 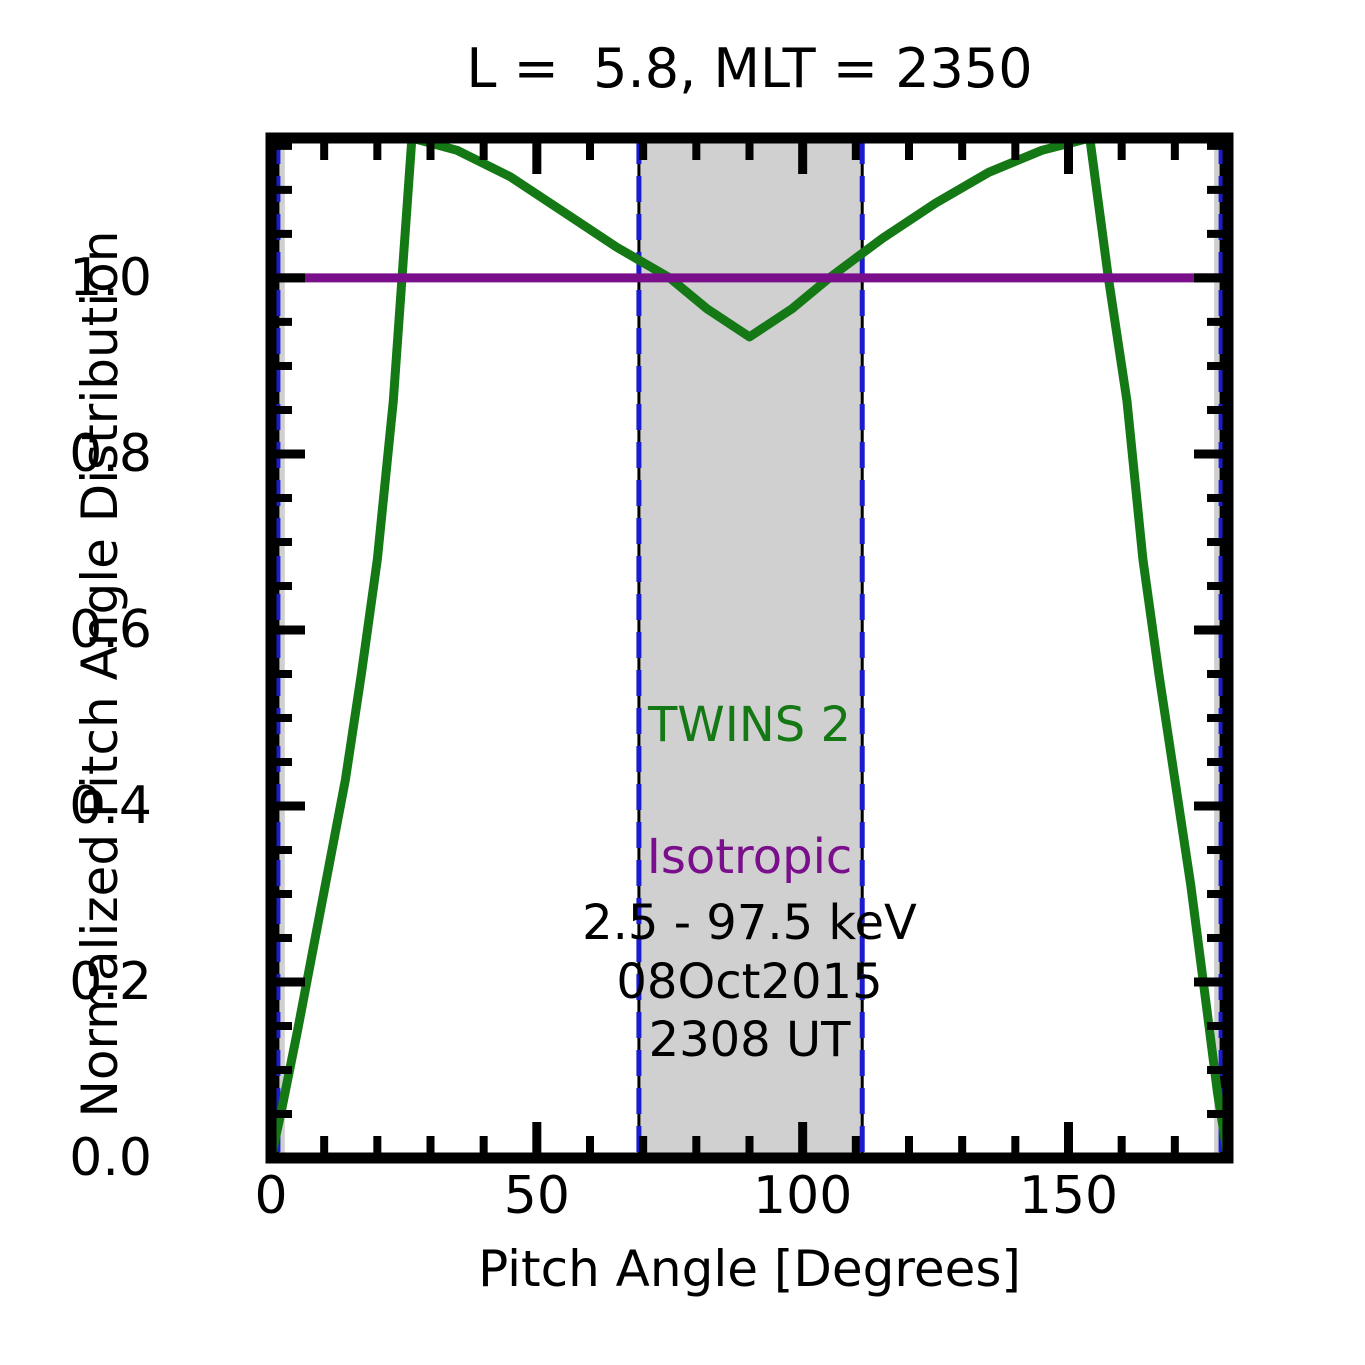 I want to click on perpendicular-band, so click(x=750, y=648).